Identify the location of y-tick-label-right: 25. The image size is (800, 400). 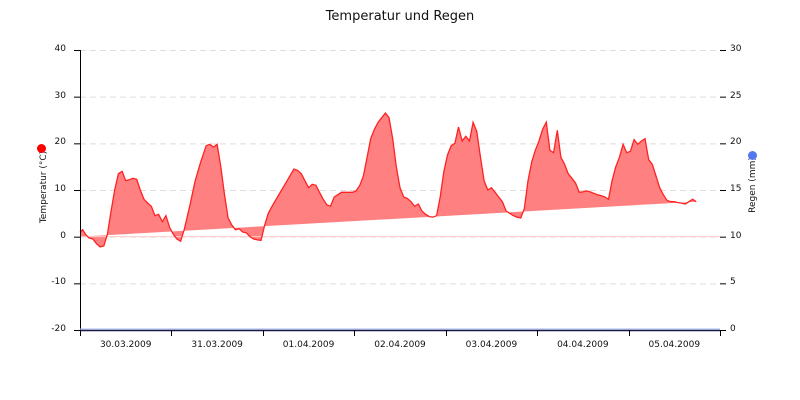
(736, 95).